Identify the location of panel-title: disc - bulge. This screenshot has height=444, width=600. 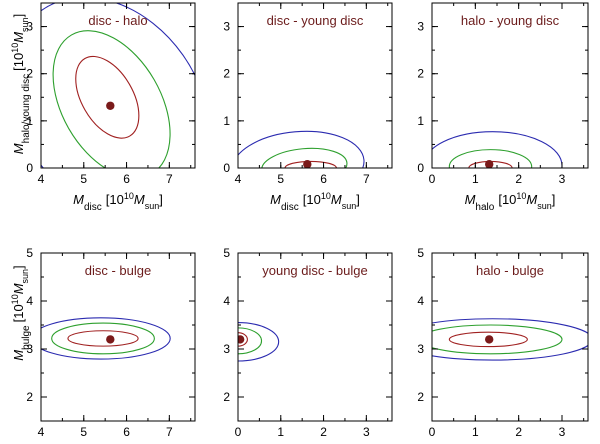
(118, 270).